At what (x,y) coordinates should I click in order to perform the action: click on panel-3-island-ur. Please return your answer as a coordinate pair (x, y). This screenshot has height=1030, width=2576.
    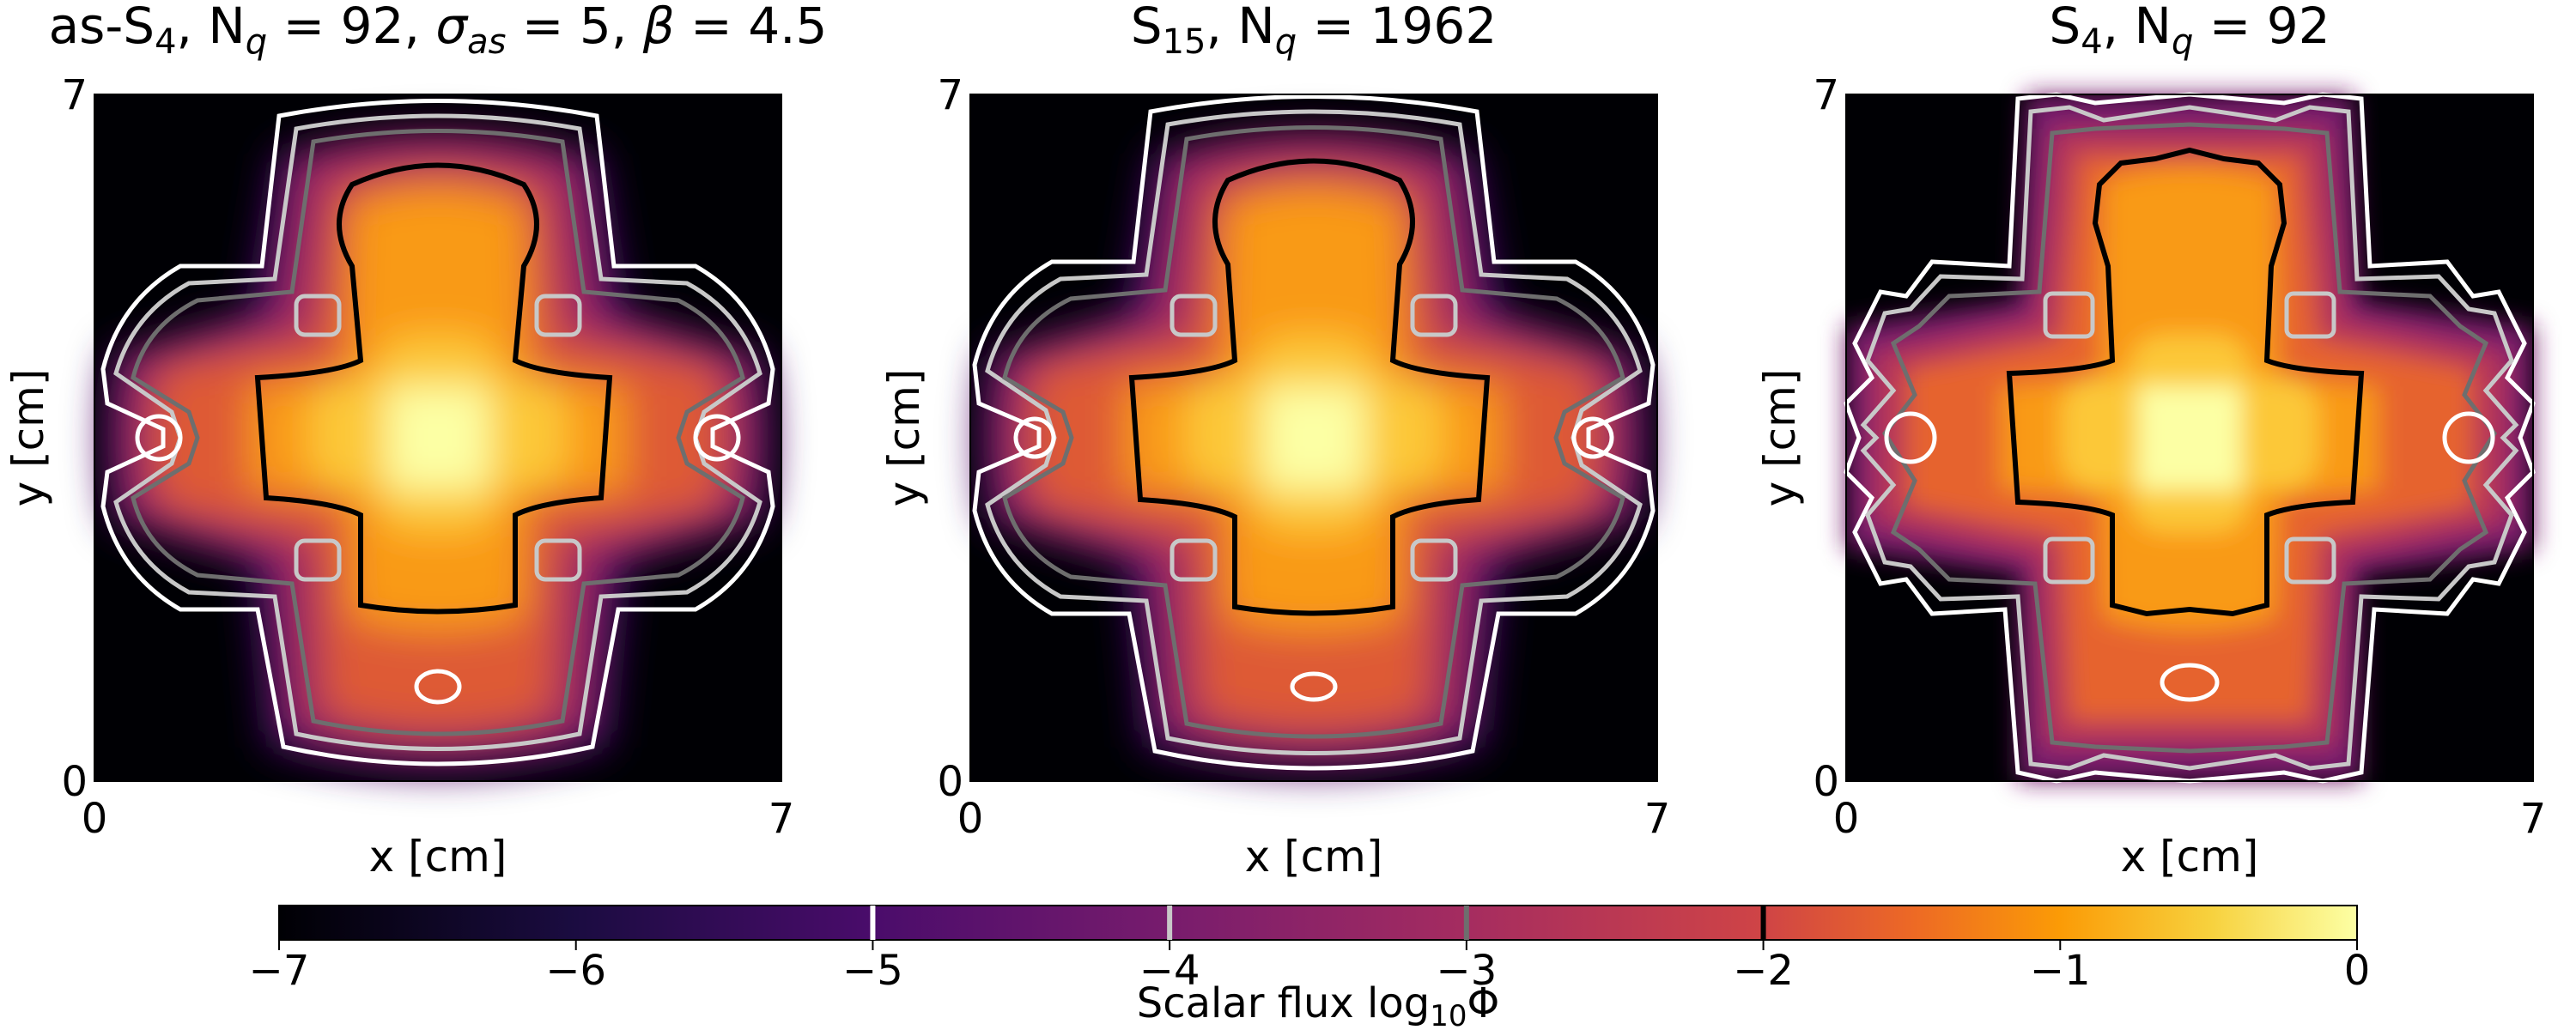
    Looking at the image, I should click on (2310, 315).